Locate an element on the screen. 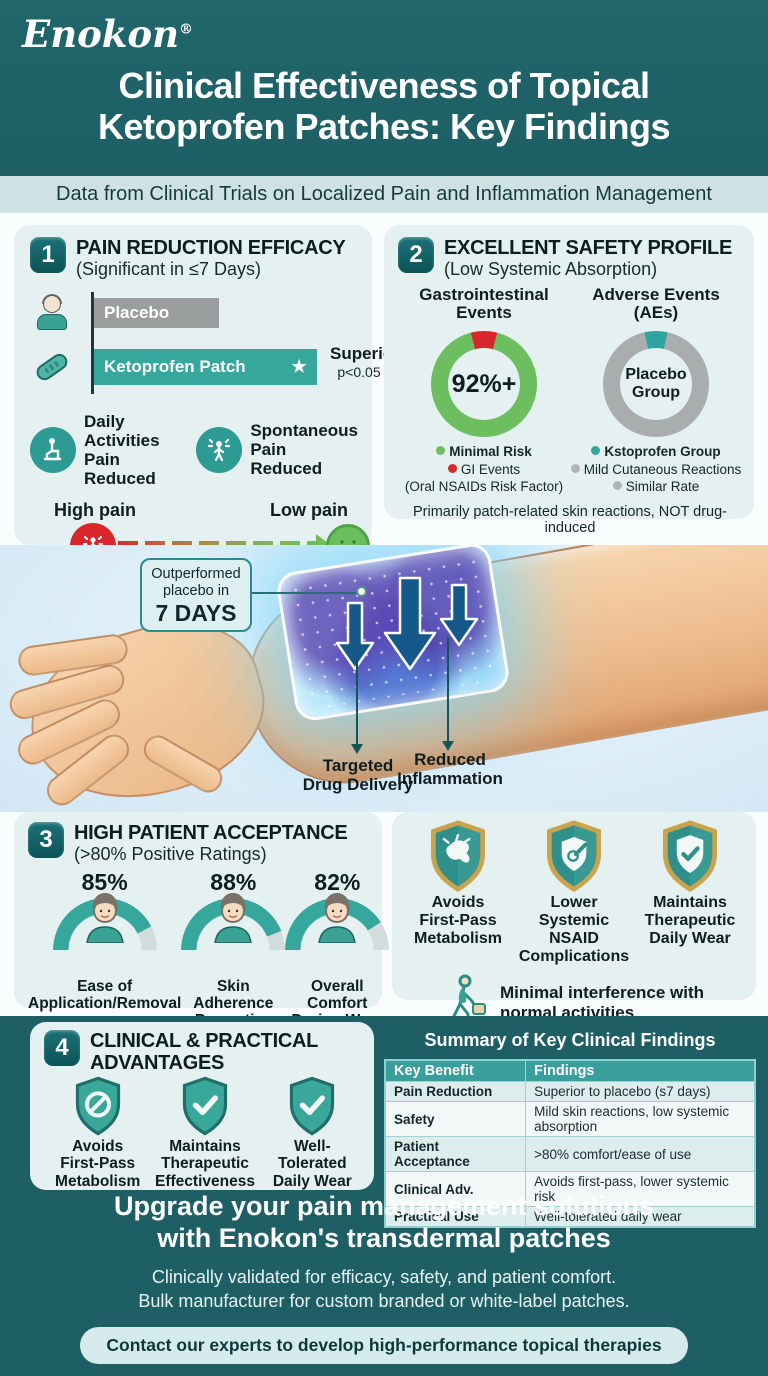 This screenshot has height=1376, width=768. adv-tolerated: Well- Tolerated Daily Wear is located at coordinates (312, 1133).